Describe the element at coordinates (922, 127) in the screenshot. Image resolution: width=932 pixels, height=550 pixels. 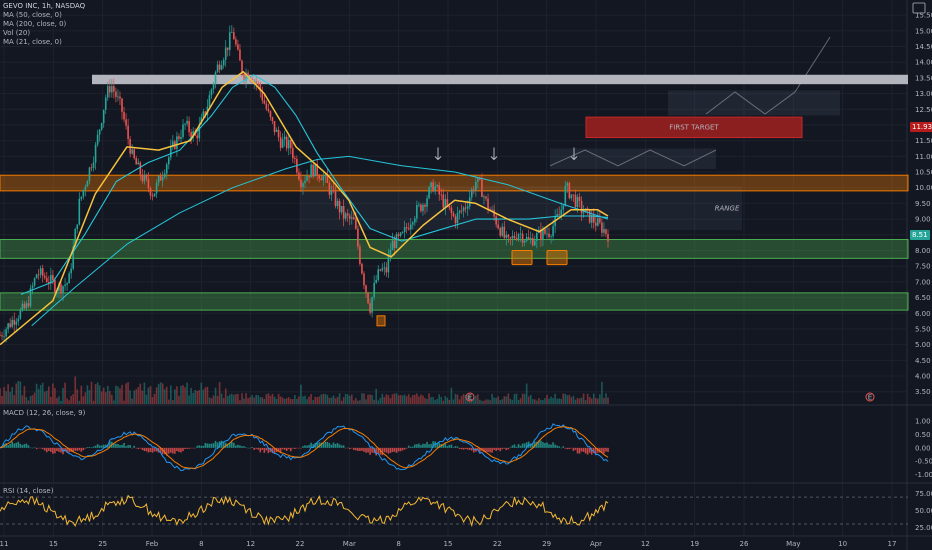
I see `target-price-label: 11.93` at that location.